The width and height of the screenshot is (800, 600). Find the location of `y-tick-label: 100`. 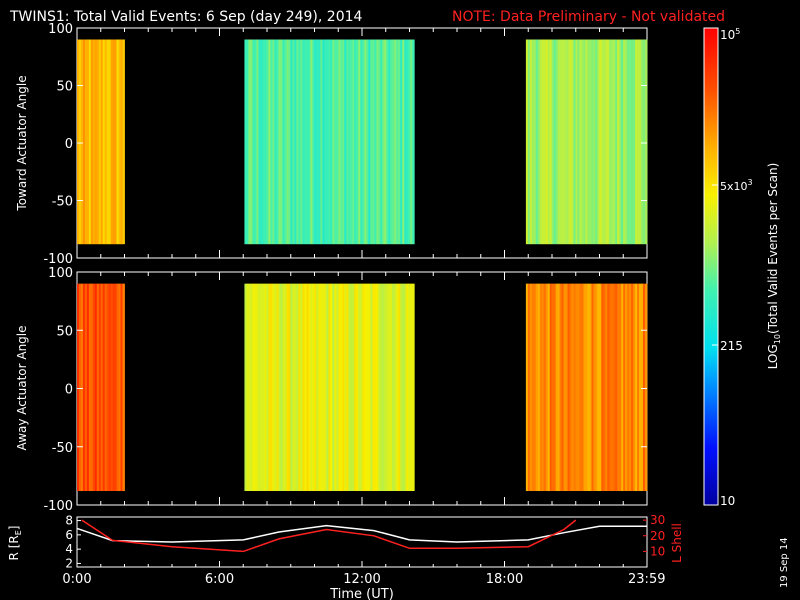

y-tick-label: 100 is located at coordinates (60, 273).